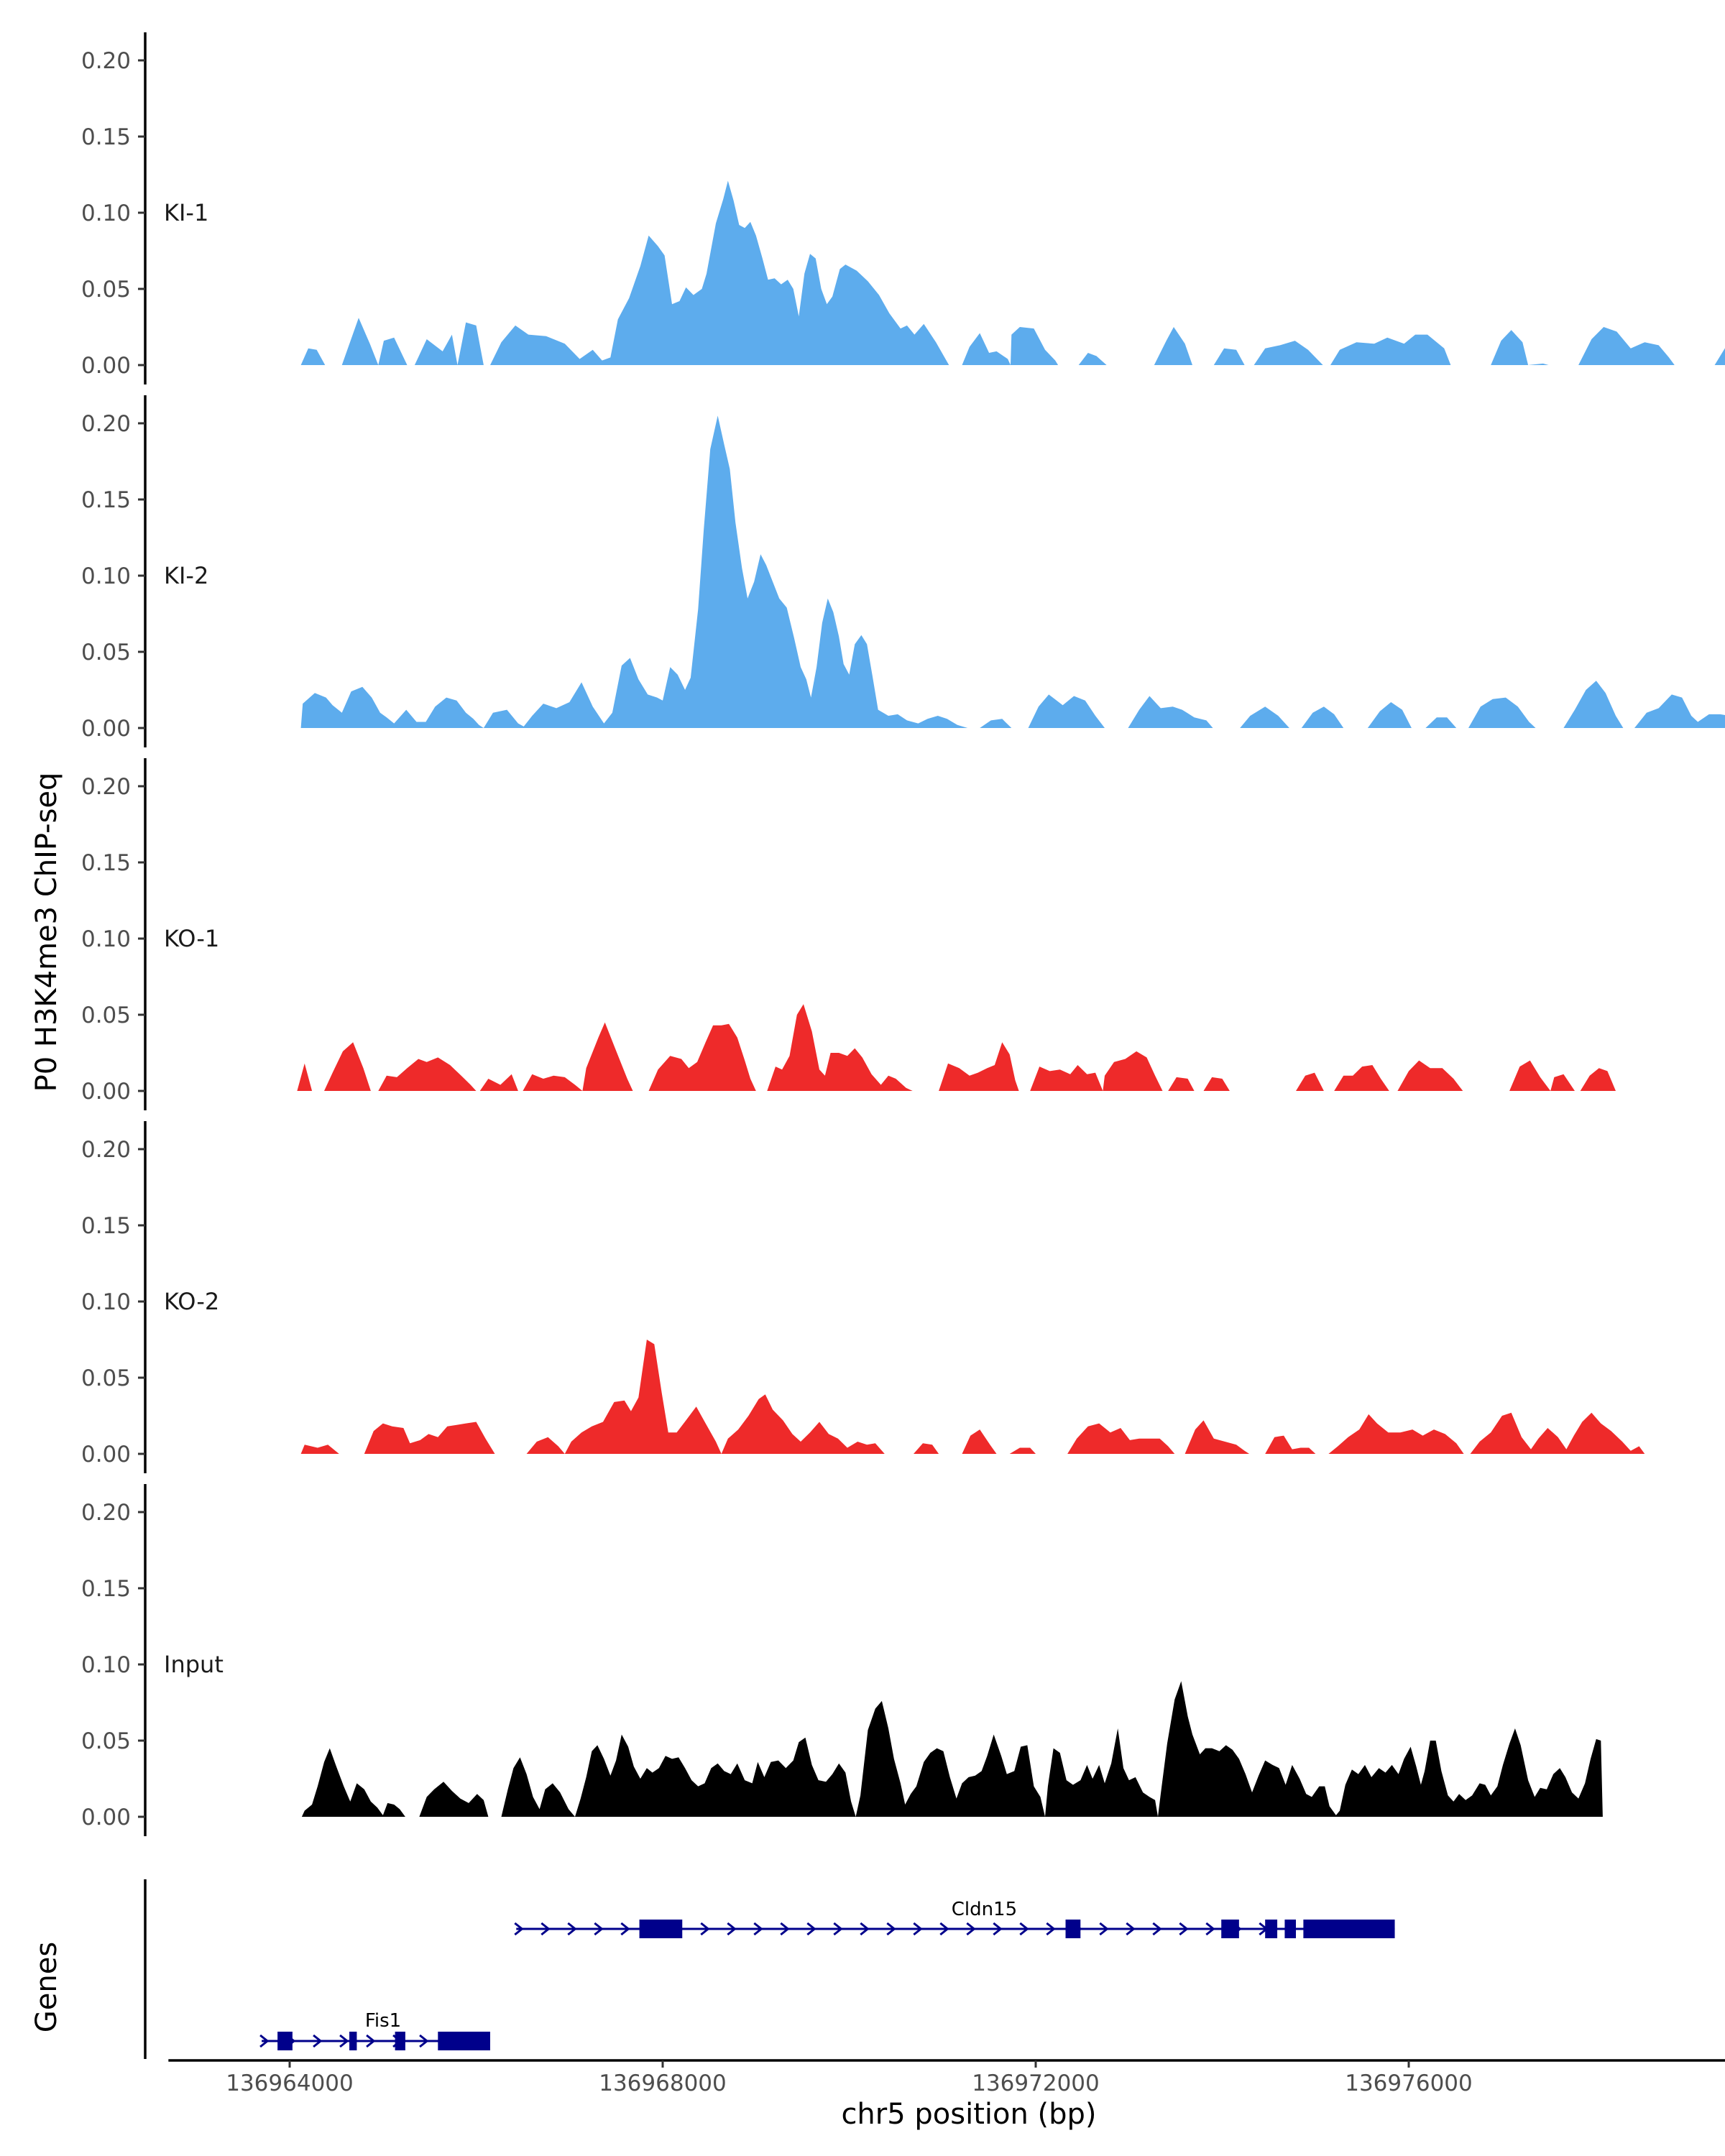 The height and width of the screenshot is (2156, 1725). I want to click on genes-axis-title: Genes, so click(46, 1987).